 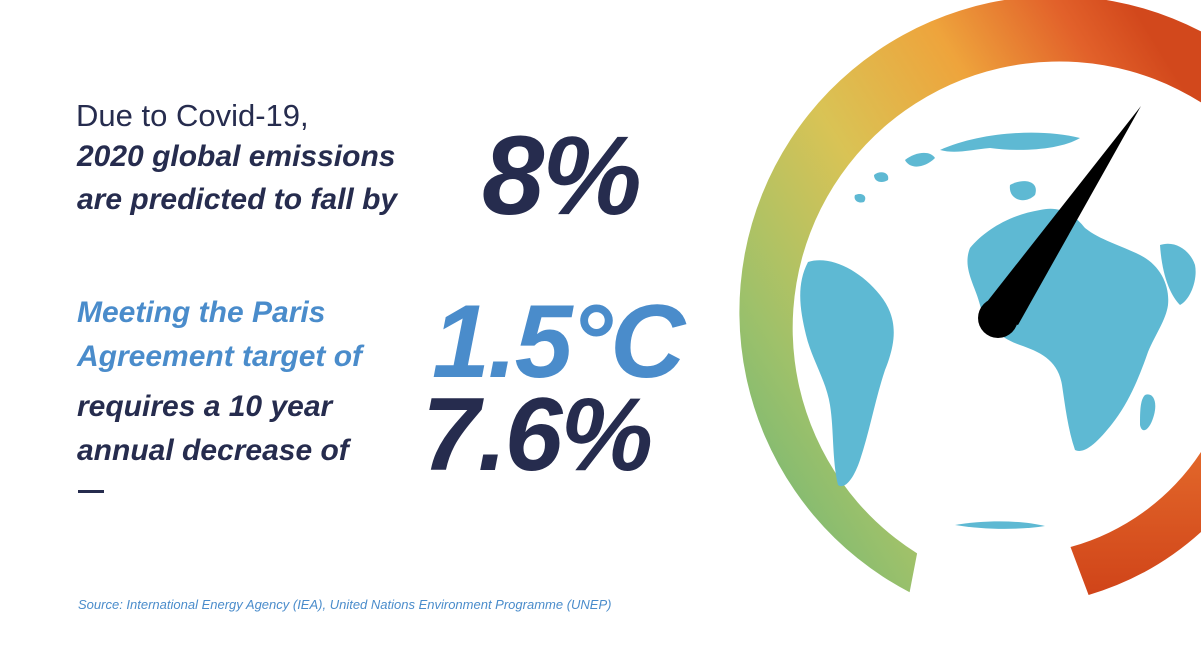 What do you see at coordinates (213, 450) in the screenshot?
I see `decrease-line-2: annual decrease of` at bounding box center [213, 450].